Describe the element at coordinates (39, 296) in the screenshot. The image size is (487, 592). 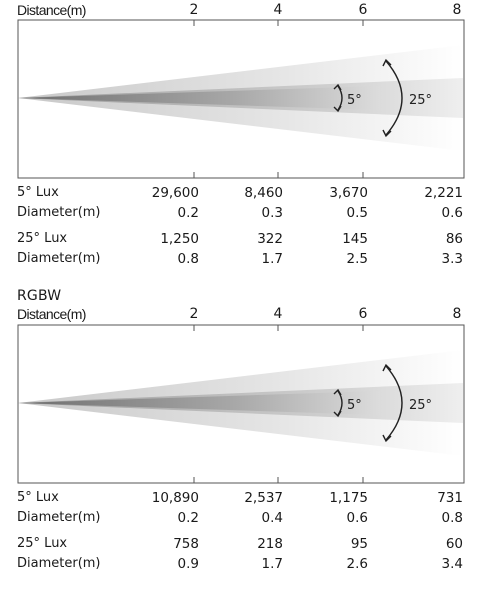
I see `section-title: RGBW` at that location.